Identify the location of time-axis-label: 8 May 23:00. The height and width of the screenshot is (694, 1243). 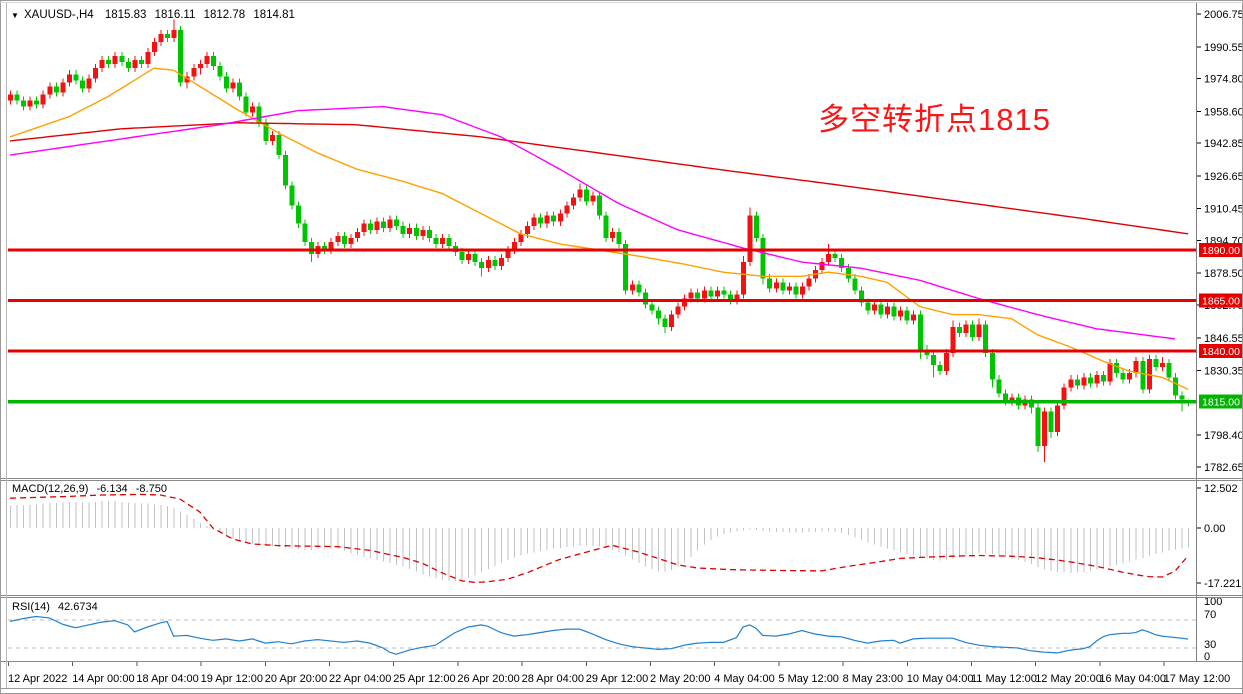
(873, 679).